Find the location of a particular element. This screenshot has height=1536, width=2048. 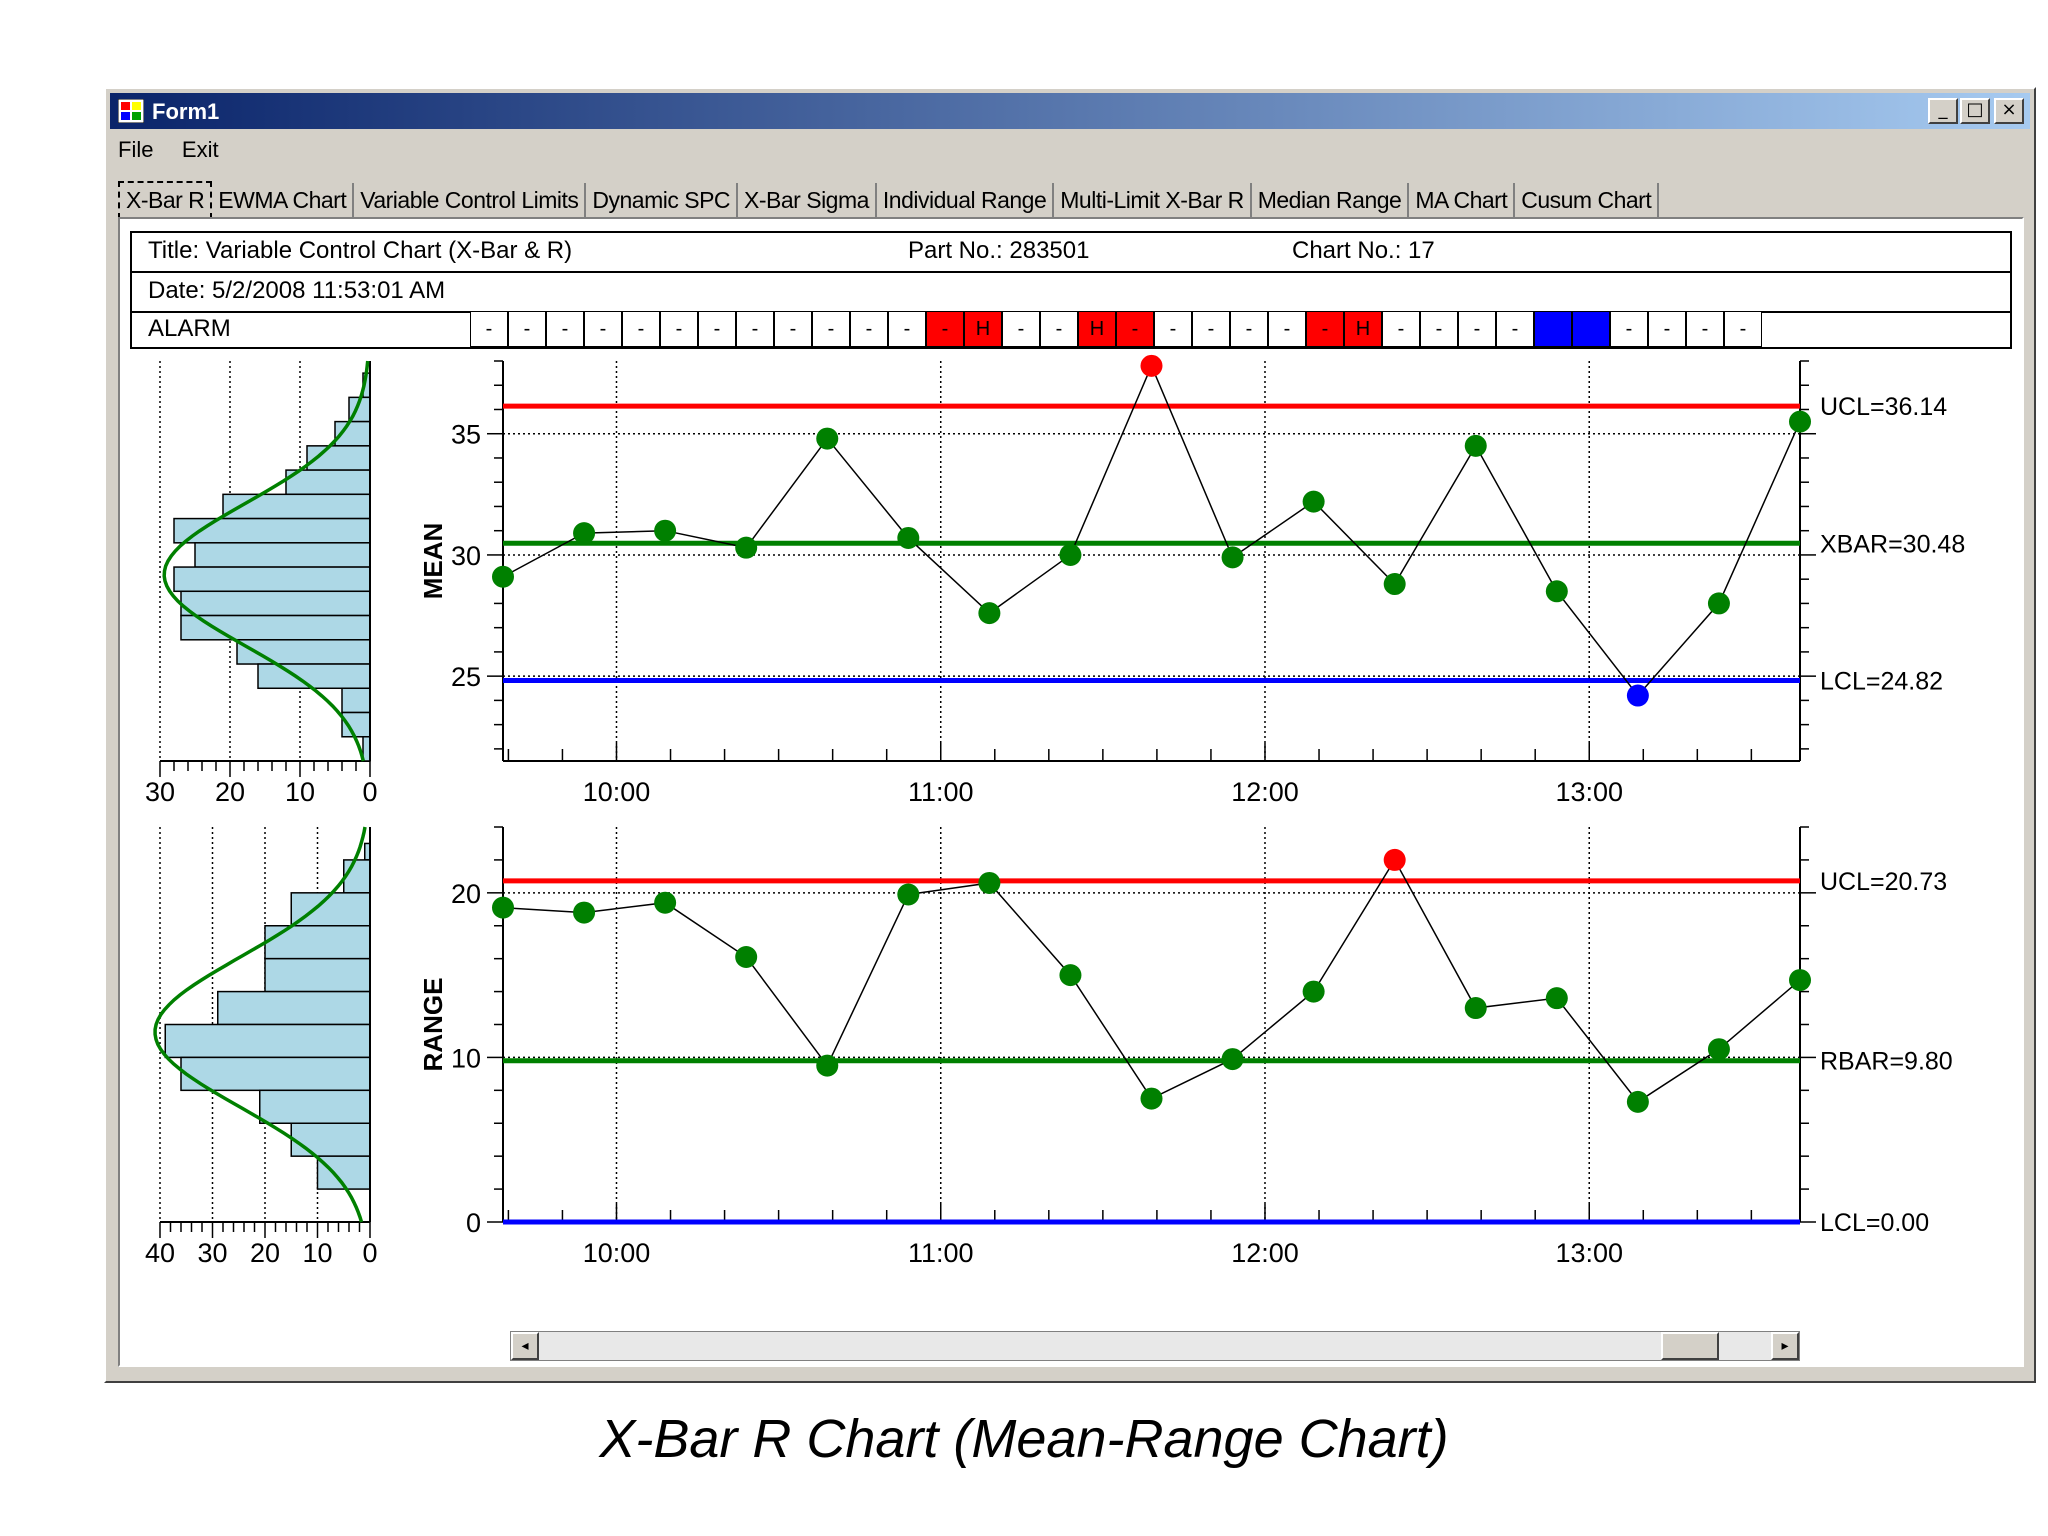

normal-curve is located at coordinates (266, 561).